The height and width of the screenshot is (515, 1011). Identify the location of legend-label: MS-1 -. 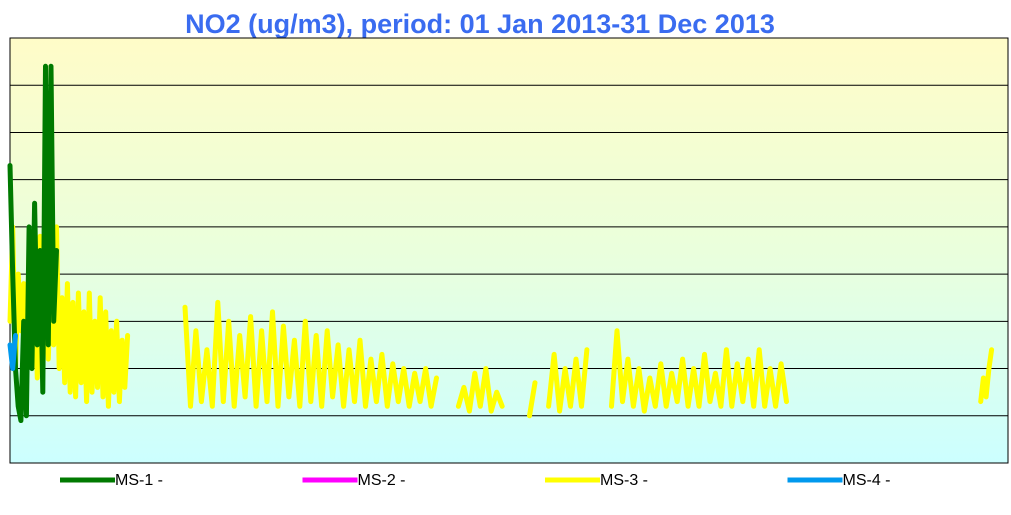
(139, 480).